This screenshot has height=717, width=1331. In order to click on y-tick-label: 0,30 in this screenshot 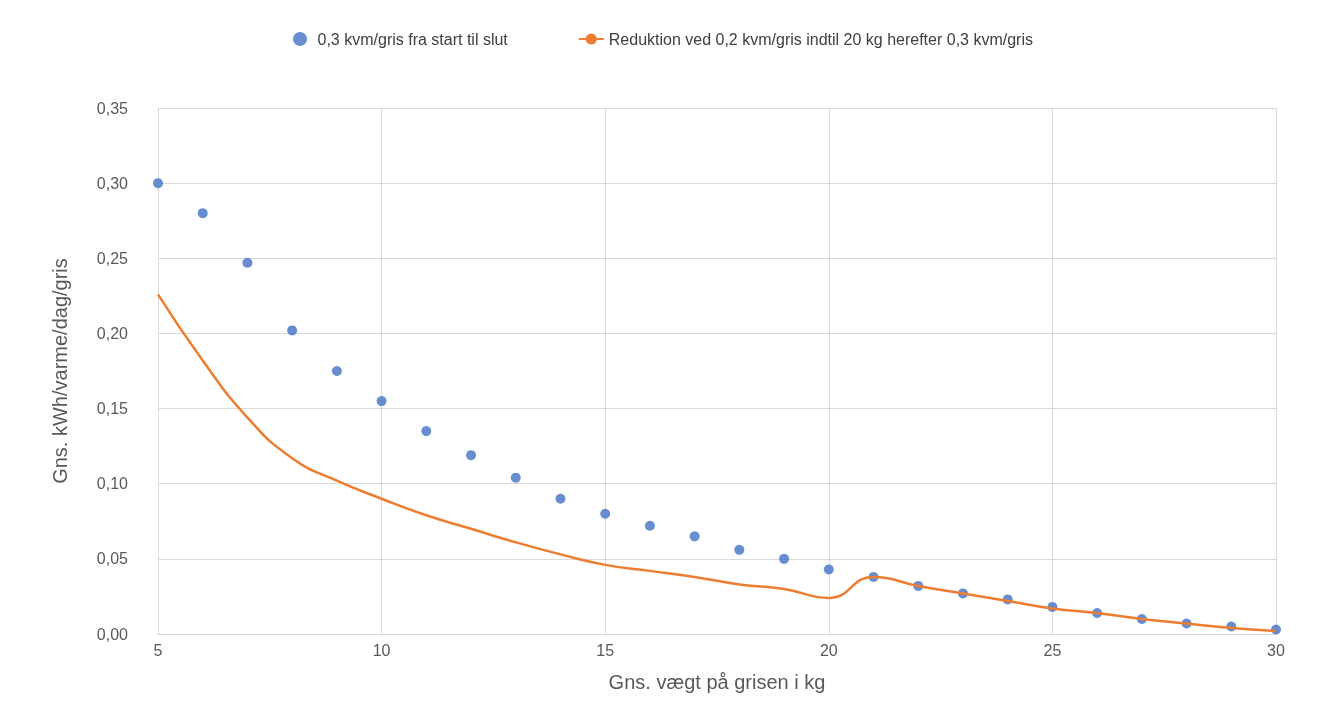, I will do `click(112, 183)`.